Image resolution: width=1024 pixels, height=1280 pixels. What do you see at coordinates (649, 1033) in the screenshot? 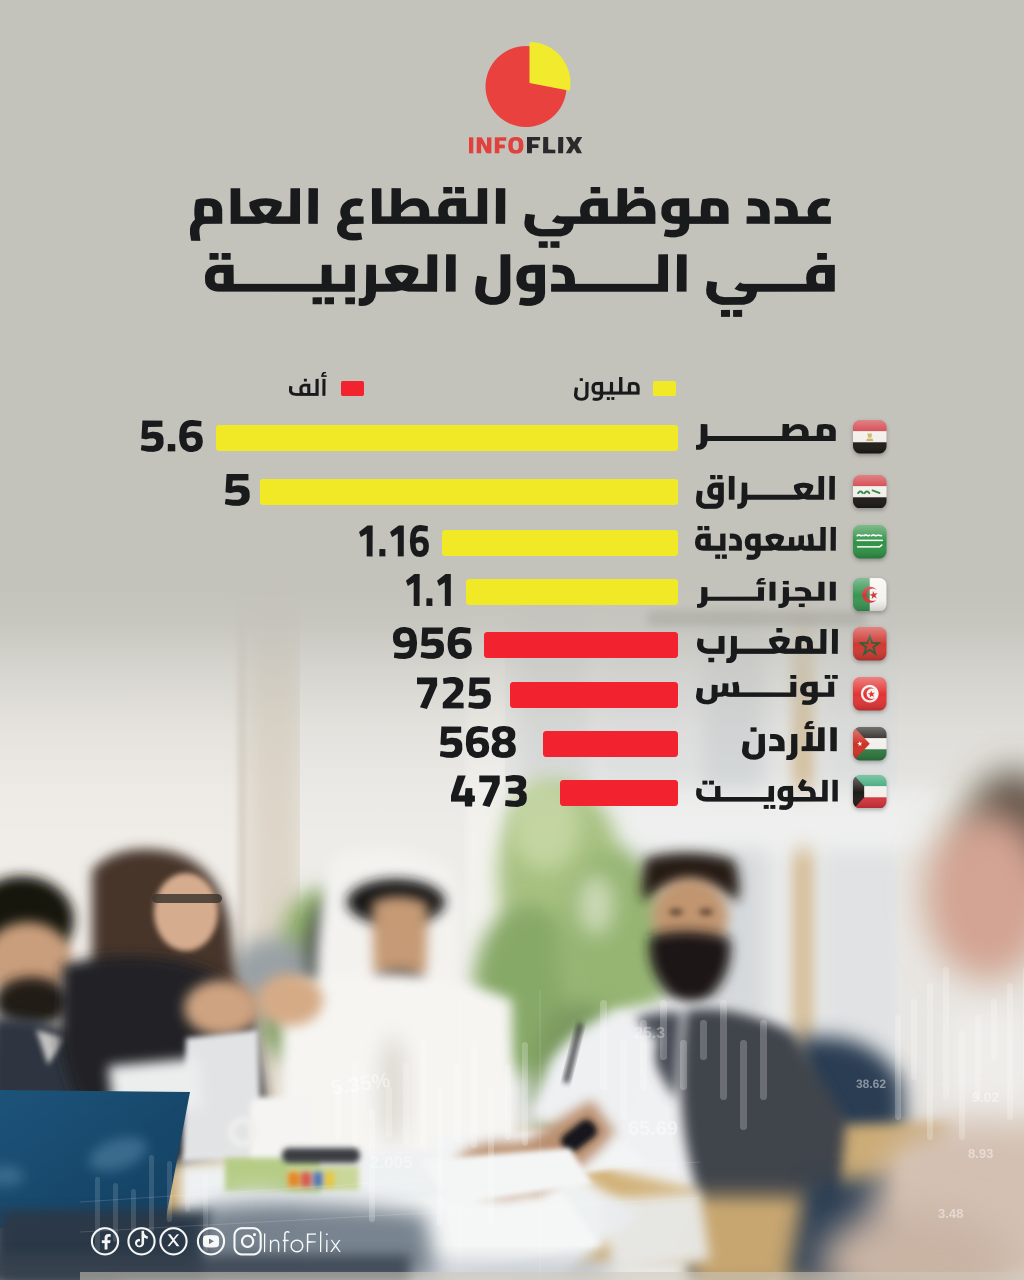
I see `svg-text: 25.3` at bounding box center [649, 1033].